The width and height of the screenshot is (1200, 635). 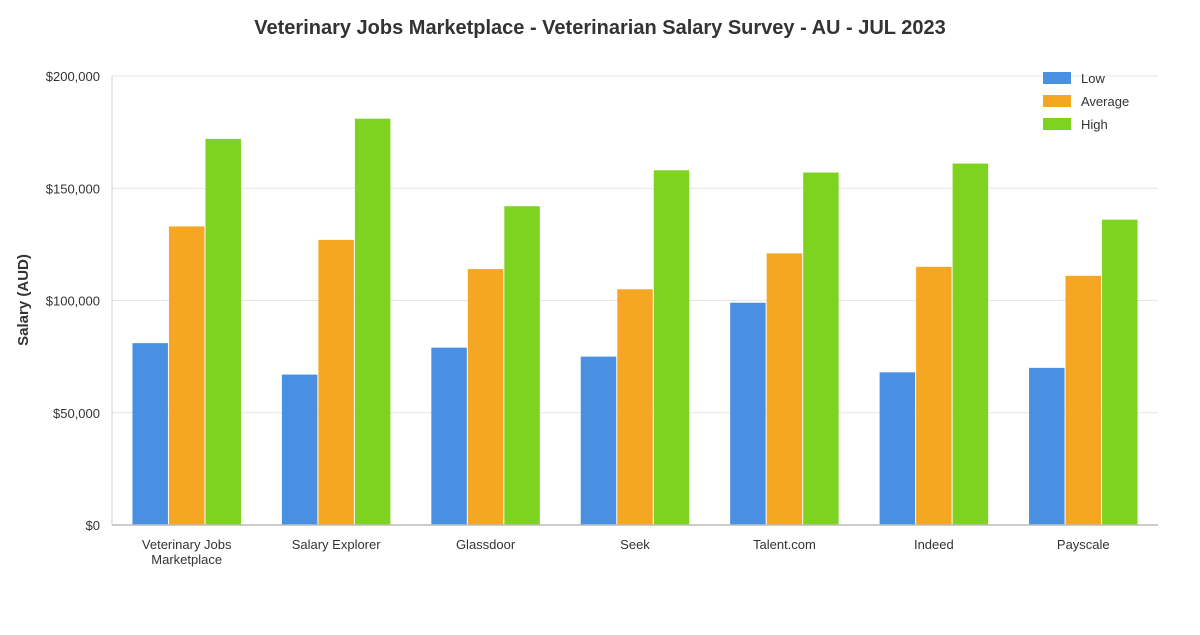 I want to click on y-tick-label: $200,000, so click(x=73, y=76).